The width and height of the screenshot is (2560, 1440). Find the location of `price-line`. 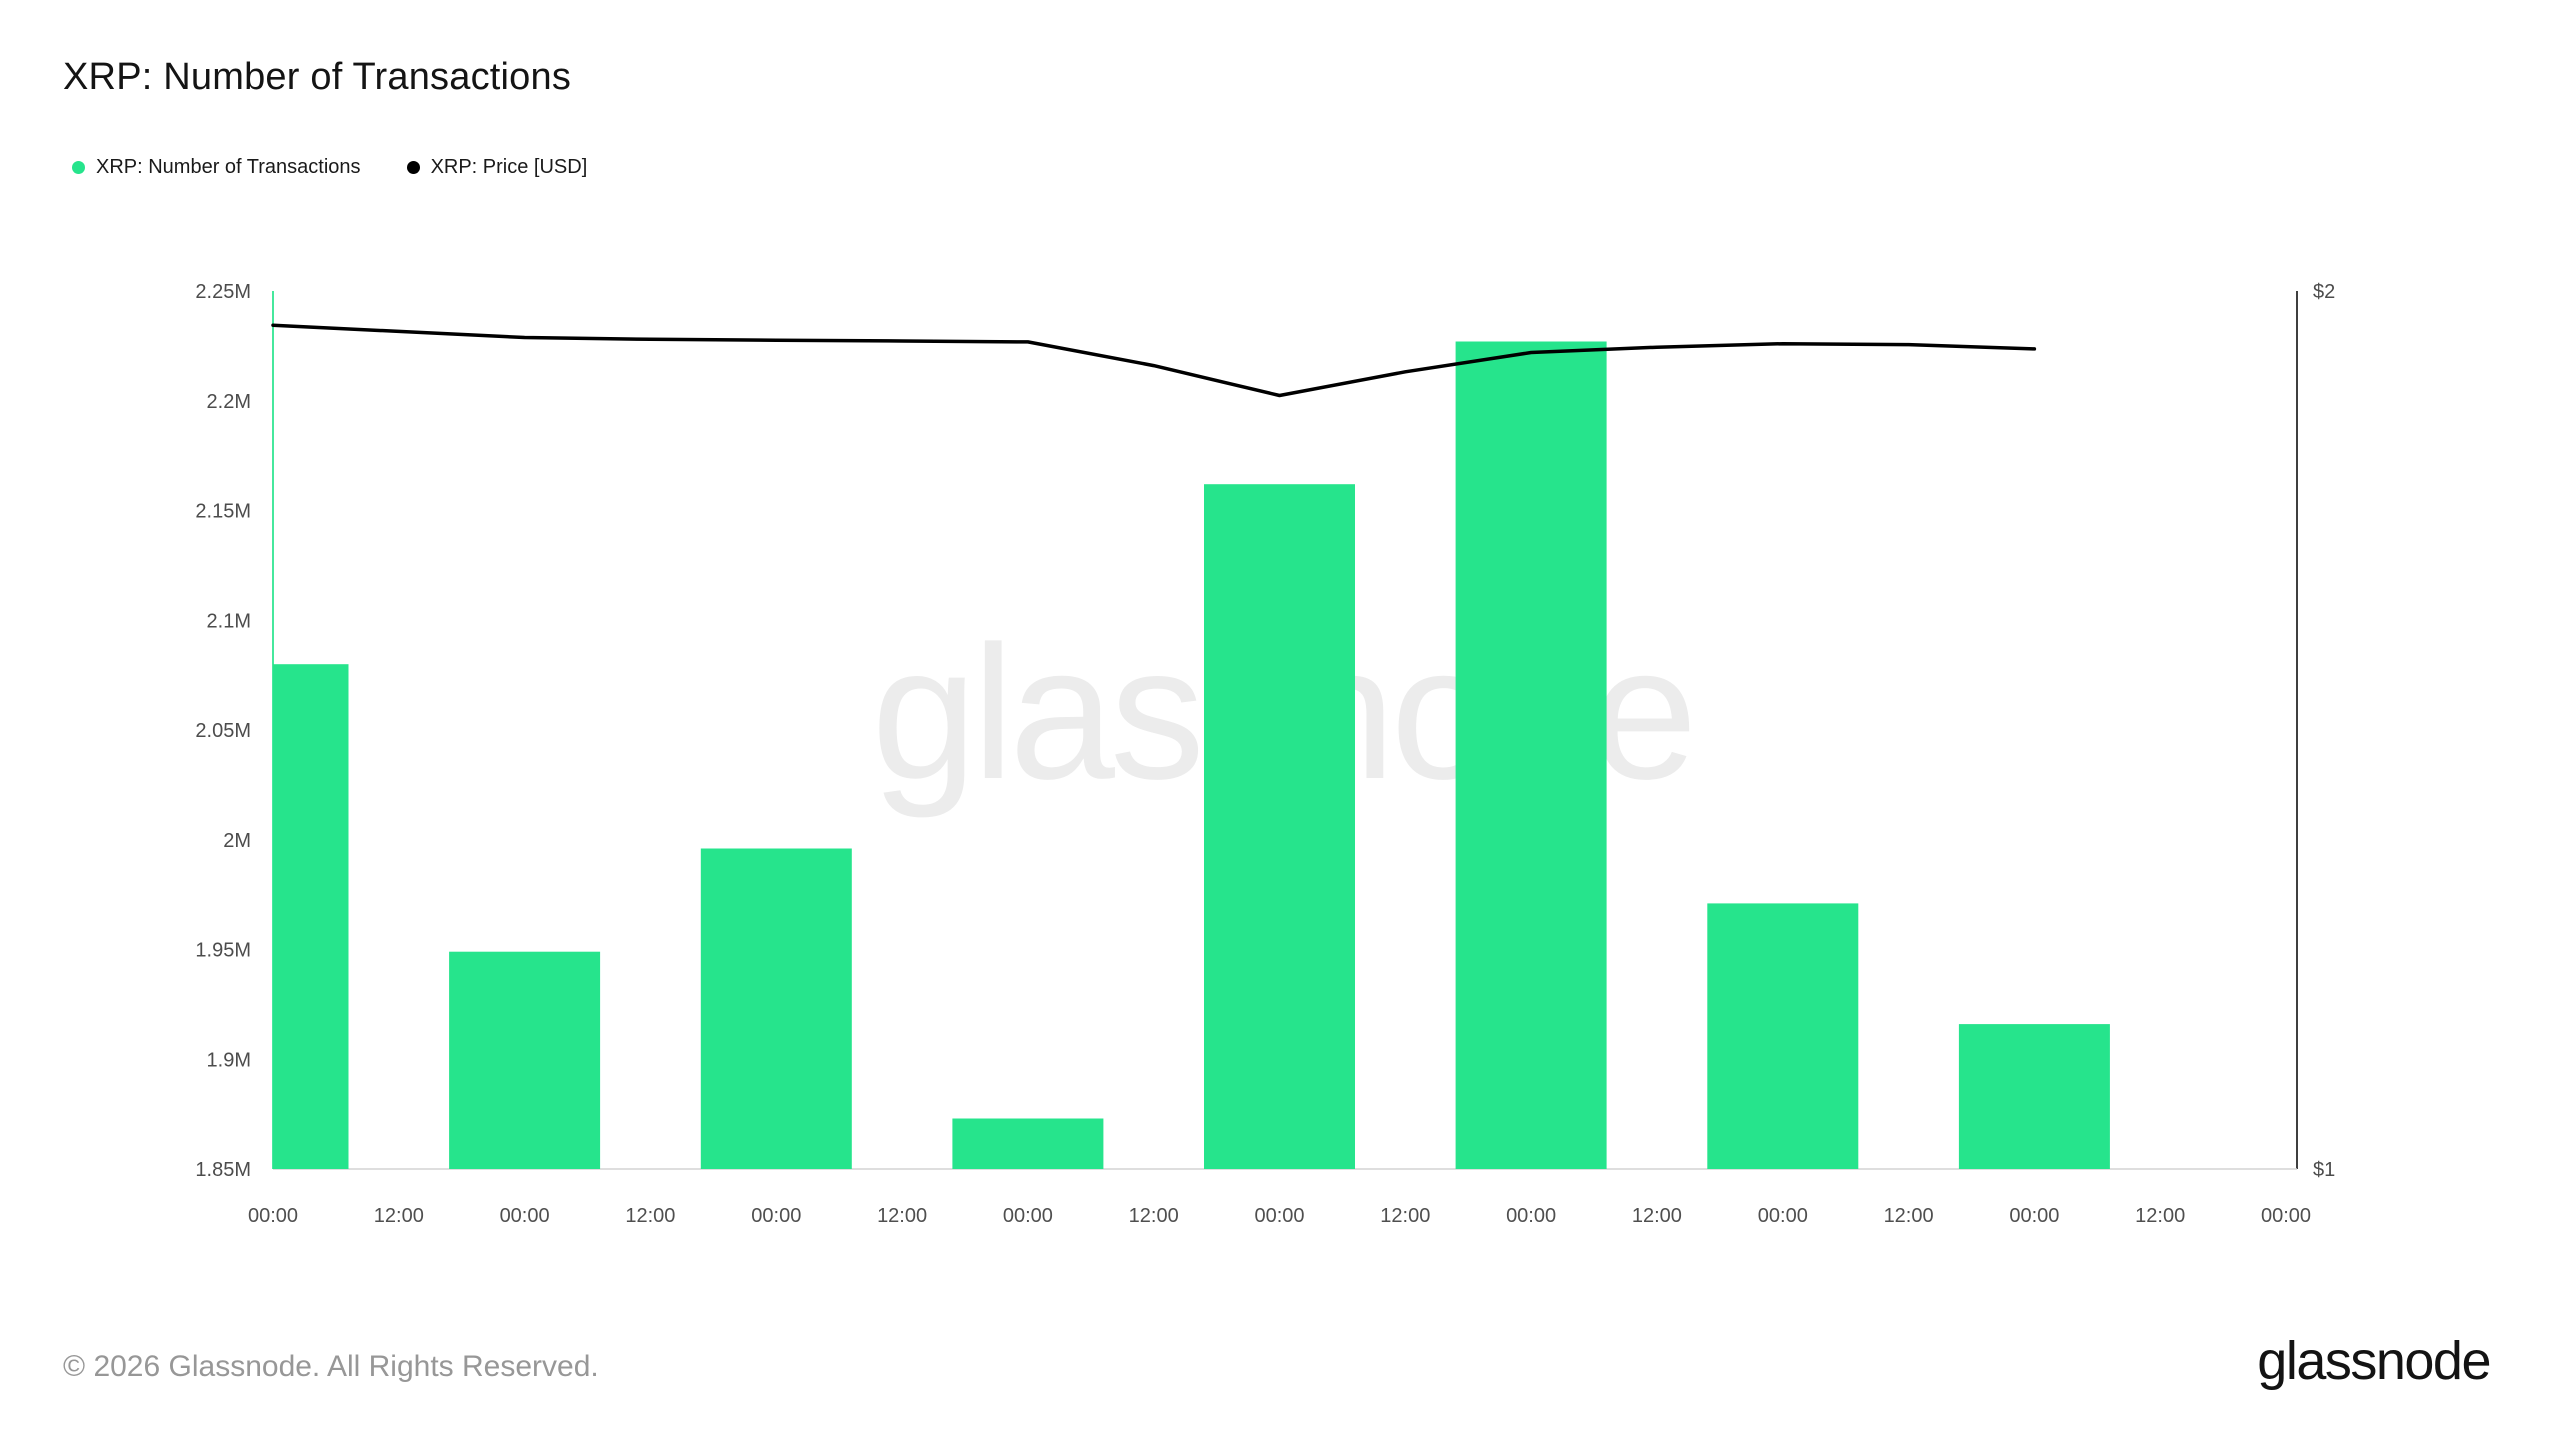

price-line is located at coordinates (1154, 360).